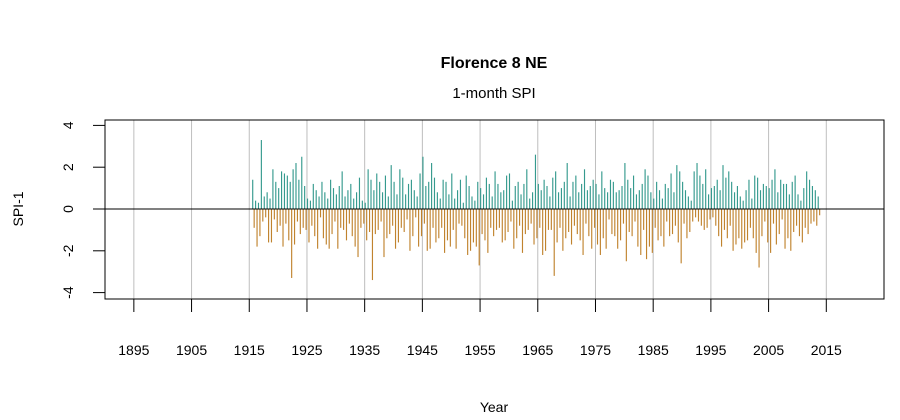 The width and height of the screenshot is (900, 420). Describe the element at coordinates (68, 167) in the screenshot. I see `y-tick-label: 2` at that location.